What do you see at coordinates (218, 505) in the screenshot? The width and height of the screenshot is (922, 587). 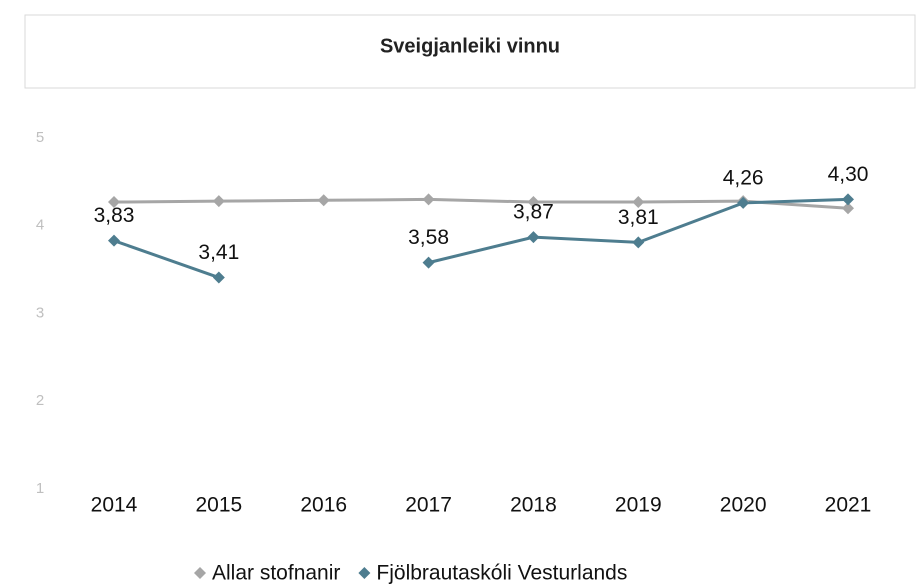 I see `x-tick-label: 2015` at bounding box center [218, 505].